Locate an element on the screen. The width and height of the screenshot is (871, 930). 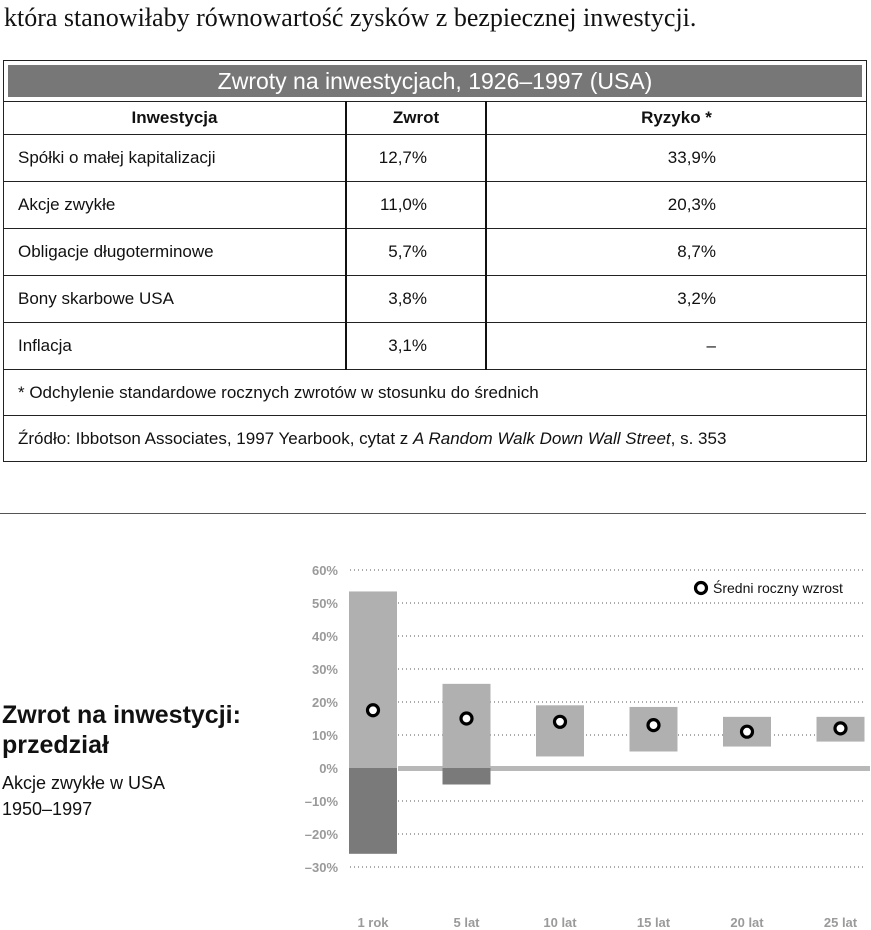
cell-return: 11,0% is located at coordinates (416, 205).